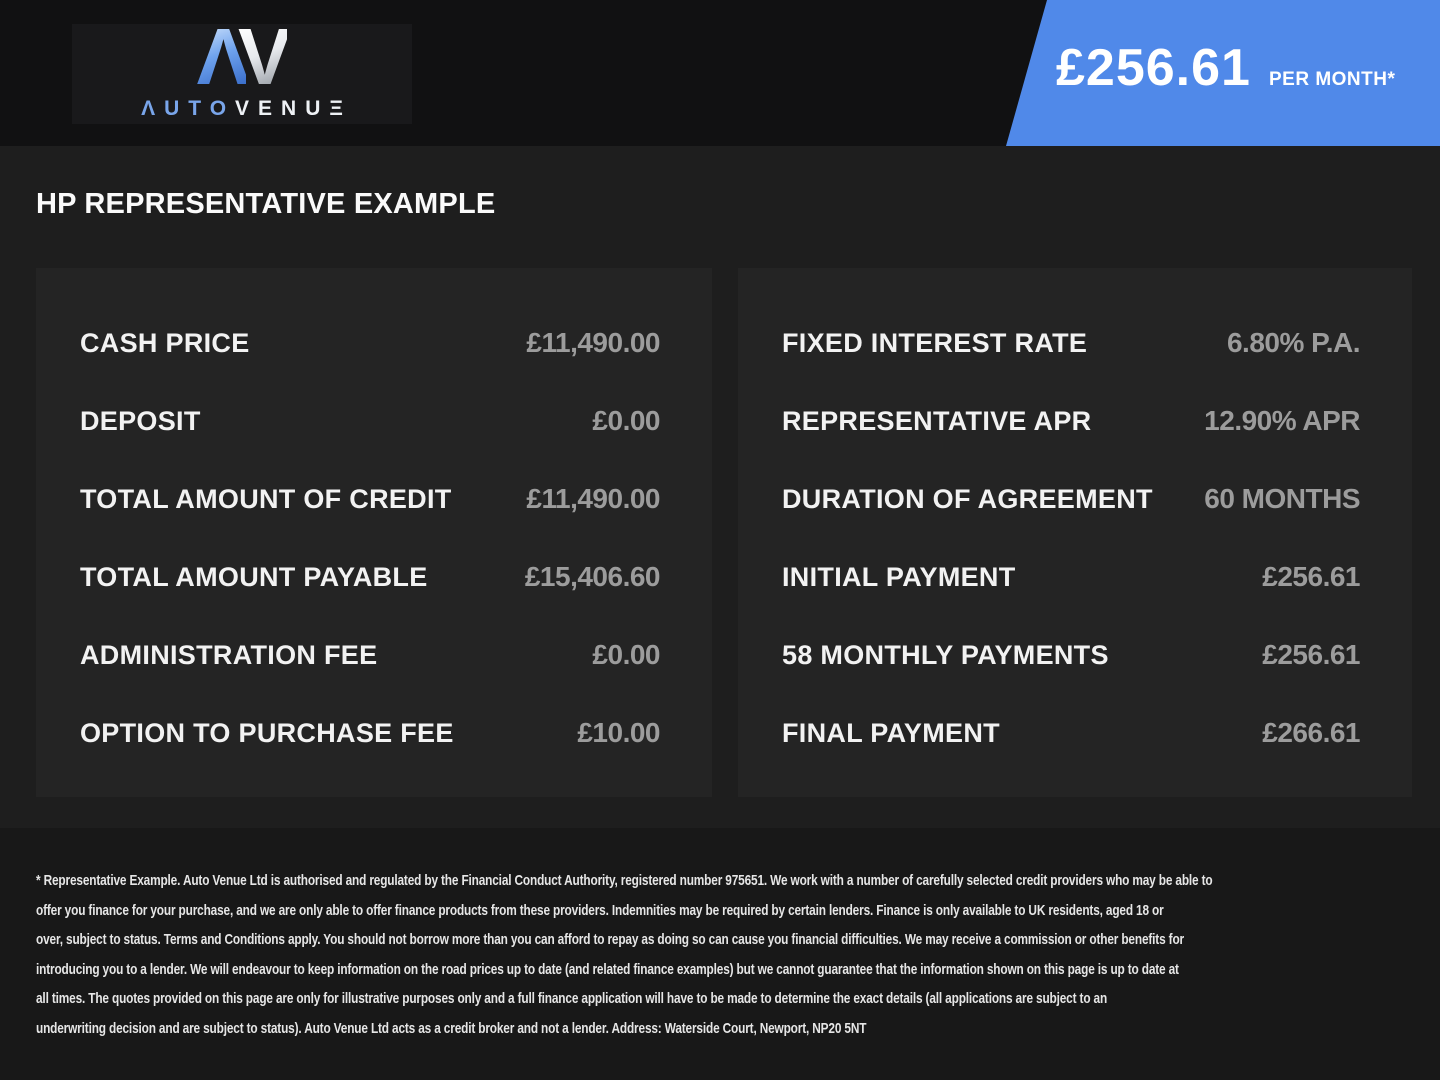  Describe the element at coordinates (891, 732) in the screenshot. I see `row-label: FINAL PAYMENT` at that location.